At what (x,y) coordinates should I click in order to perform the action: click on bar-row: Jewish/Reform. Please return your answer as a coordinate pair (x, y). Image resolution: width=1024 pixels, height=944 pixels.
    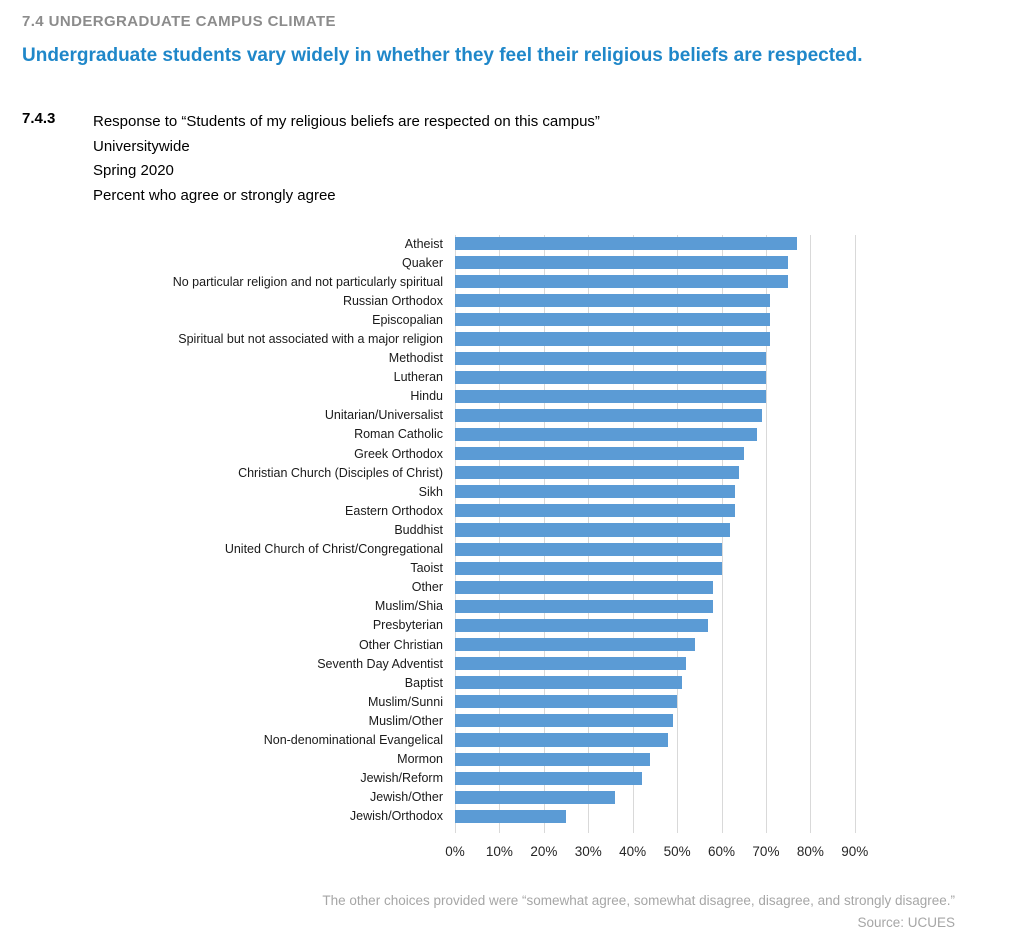
    Looking at the image, I should click on (439, 778).